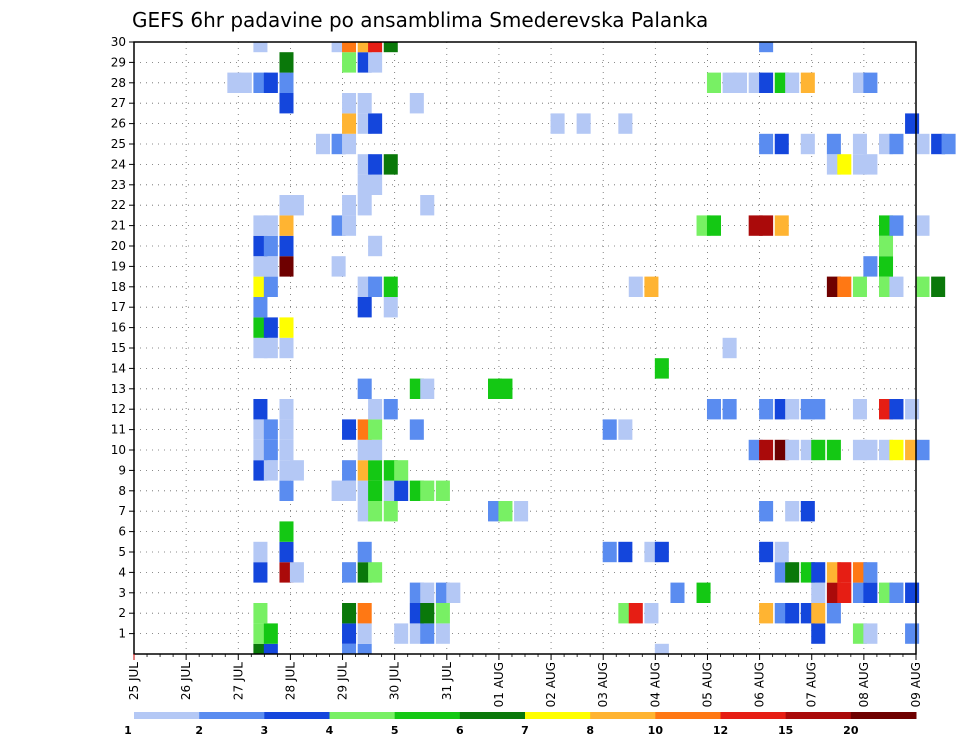 The image size is (960, 742). I want to click on colorbar-label: 7, so click(525, 730).